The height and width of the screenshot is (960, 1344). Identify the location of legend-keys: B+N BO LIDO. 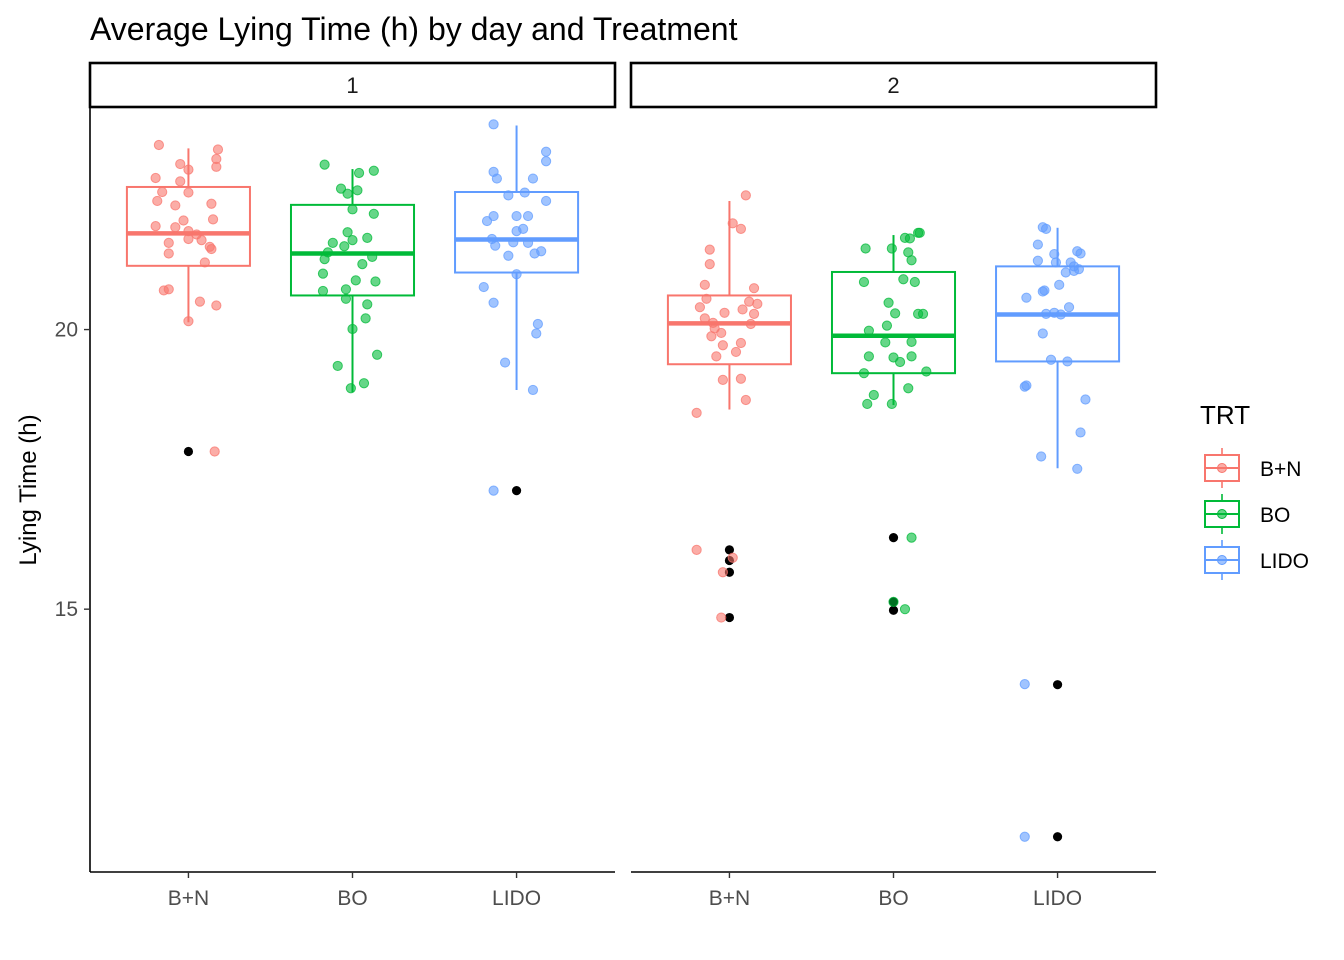
(1256, 514).